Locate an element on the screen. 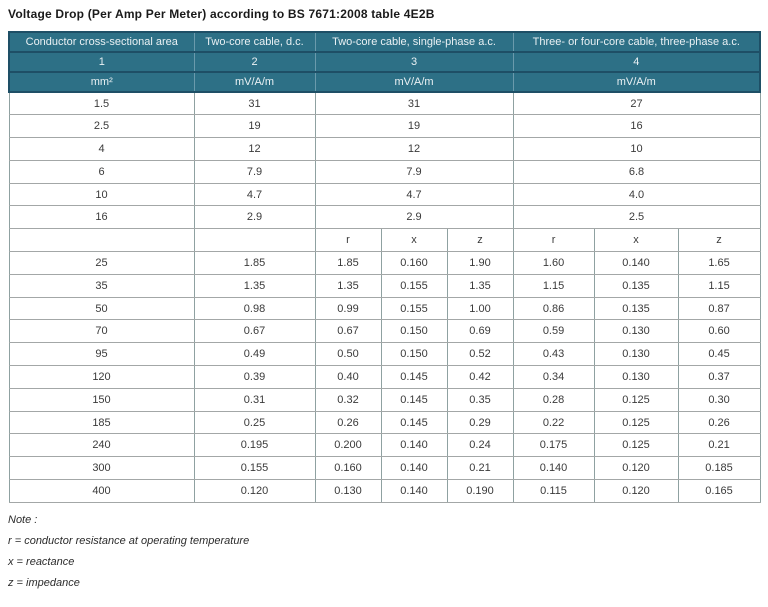 The height and width of the screenshot is (607, 768). table-cell: 0.32 is located at coordinates (348, 399).